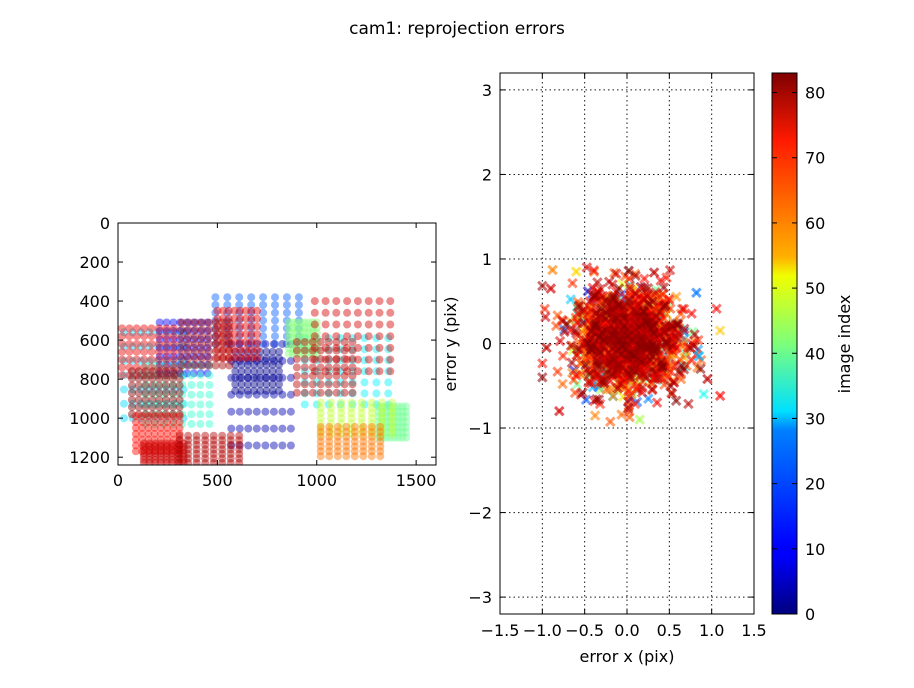  I want to click on x-tick-label: 0, so click(118, 480).